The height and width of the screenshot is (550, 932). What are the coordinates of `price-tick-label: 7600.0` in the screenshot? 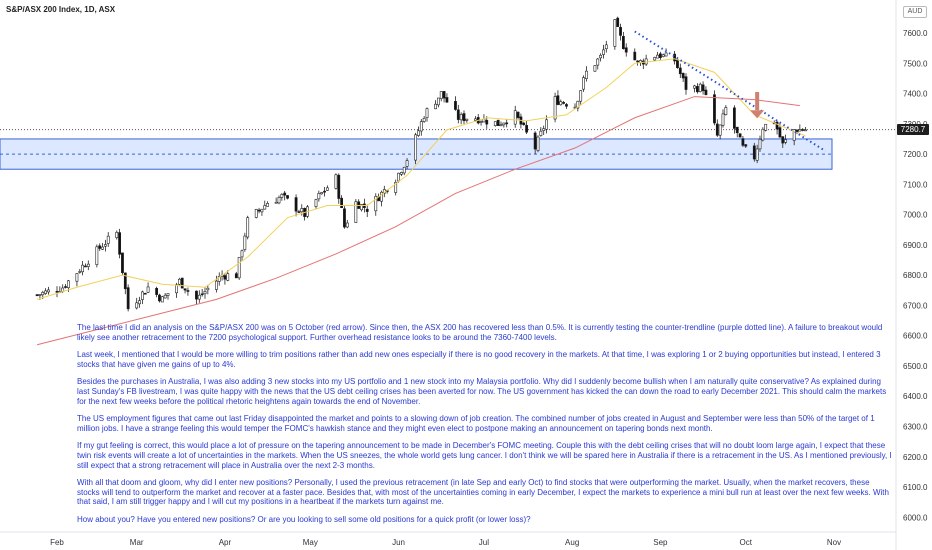 It's located at (915, 33).